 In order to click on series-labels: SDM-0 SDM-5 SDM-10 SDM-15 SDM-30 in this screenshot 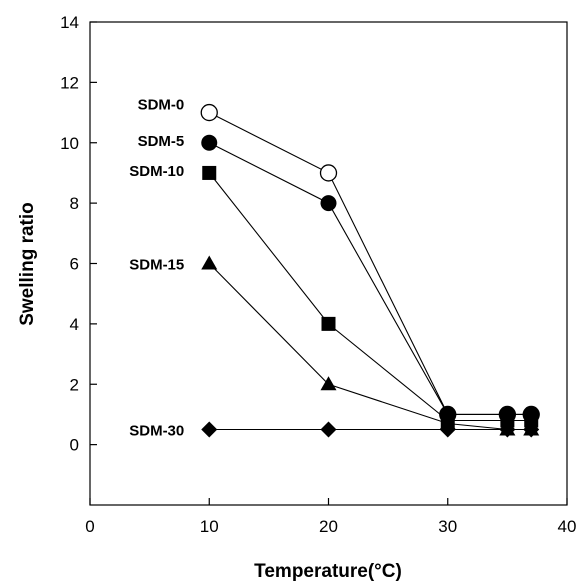, I will do `click(156, 268)`.